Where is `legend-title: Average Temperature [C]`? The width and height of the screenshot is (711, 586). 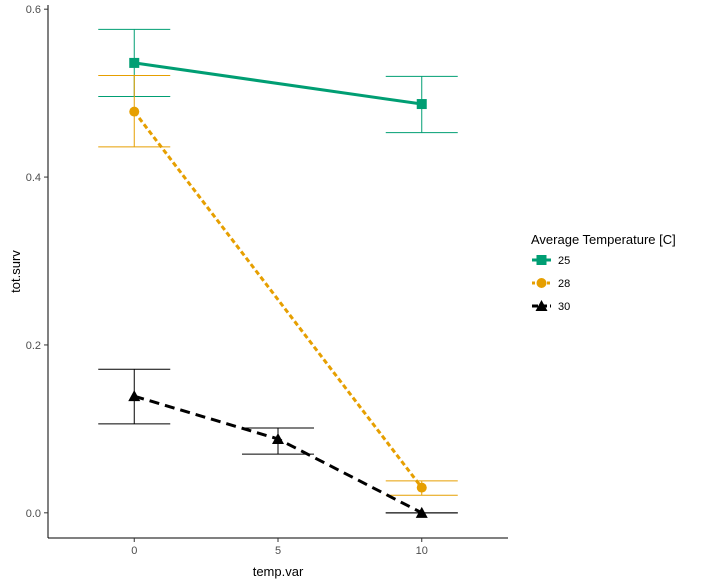 legend-title: Average Temperature [C] is located at coordinates (603, 239).